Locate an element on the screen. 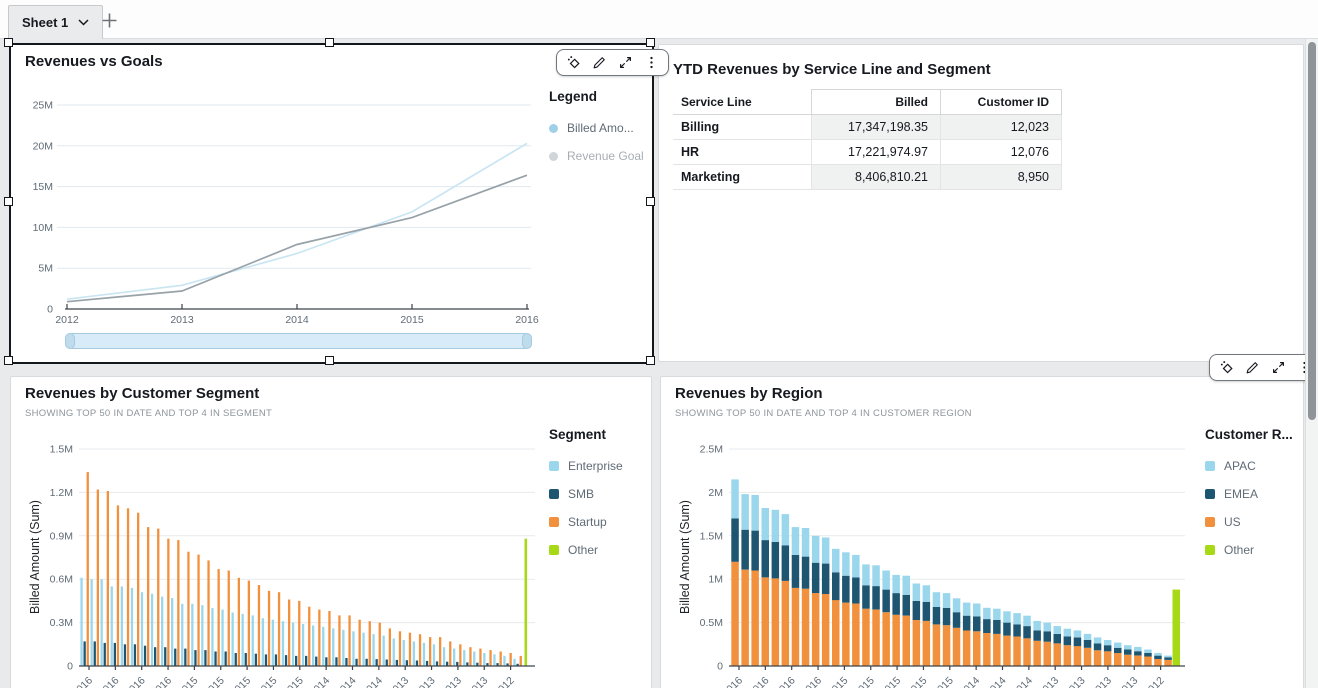  chevron-down-icon is located at coordinates (83, 22).